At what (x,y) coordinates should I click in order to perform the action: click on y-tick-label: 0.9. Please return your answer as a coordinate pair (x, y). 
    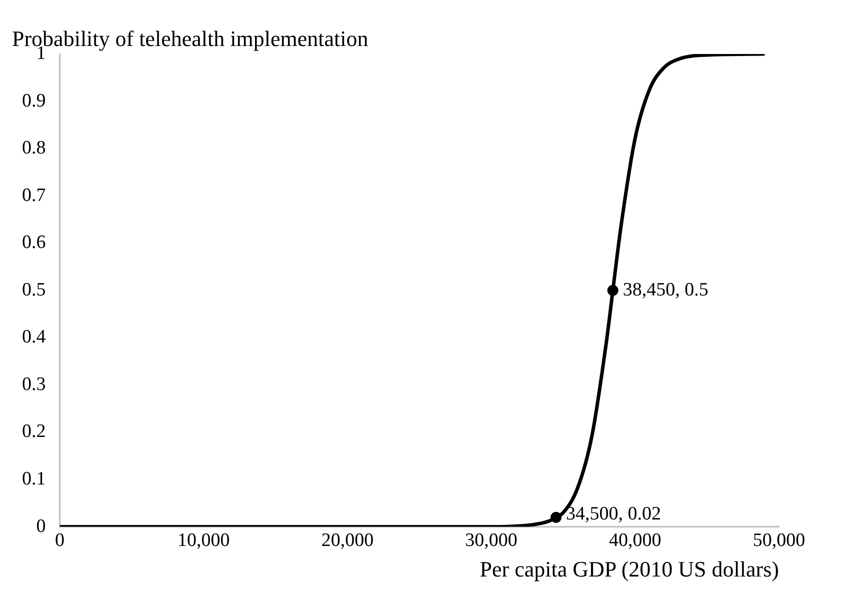
    Looking at the image, I should click on (34, 101).